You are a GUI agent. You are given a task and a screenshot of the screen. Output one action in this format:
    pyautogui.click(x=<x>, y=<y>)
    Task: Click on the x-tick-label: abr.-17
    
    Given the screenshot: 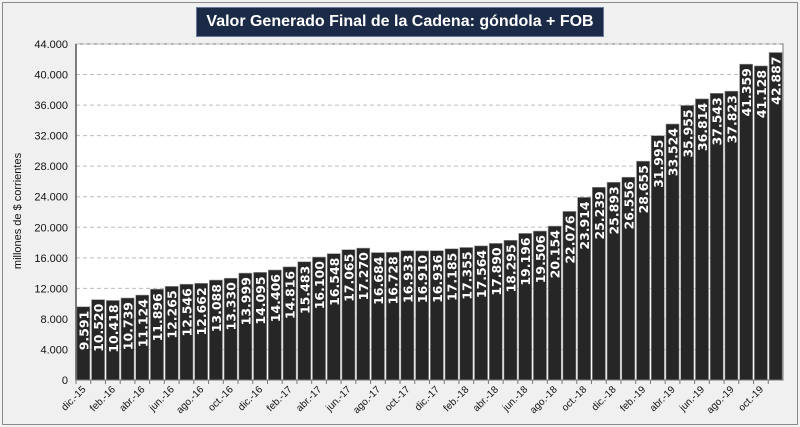 What is the action you would take?
    pyautogui.click(x=309, y=399)
    